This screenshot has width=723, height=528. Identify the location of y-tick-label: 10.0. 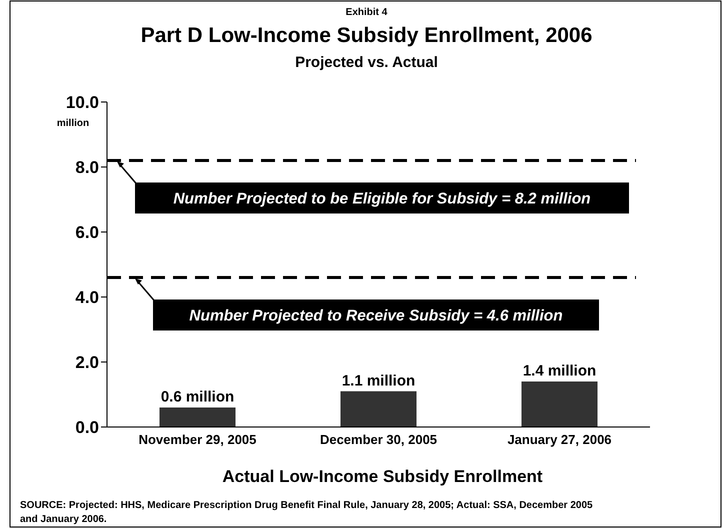
(82, 102).